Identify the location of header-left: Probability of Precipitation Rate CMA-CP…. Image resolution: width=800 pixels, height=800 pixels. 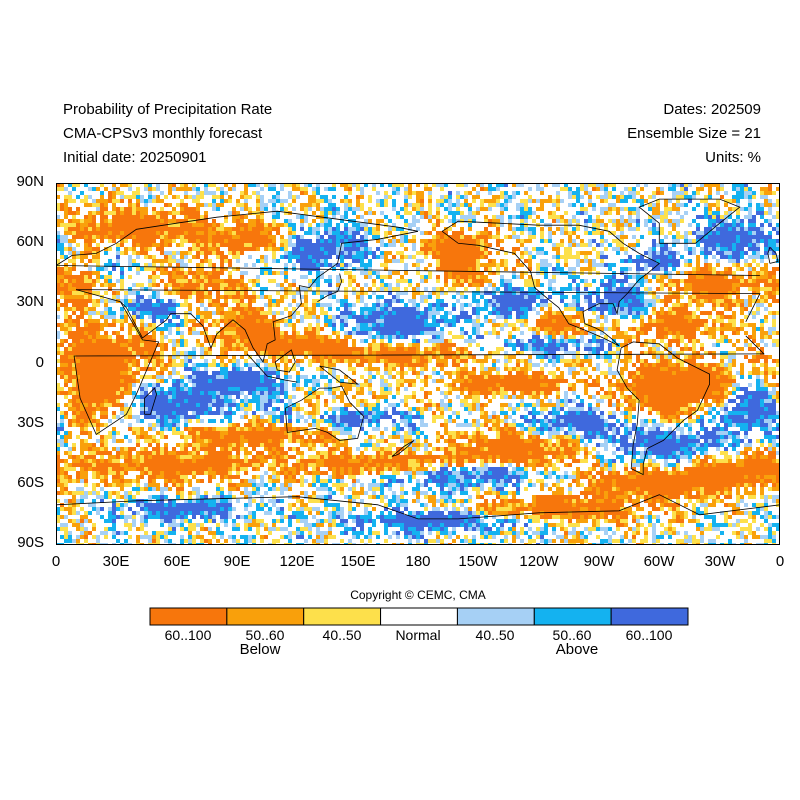
(167, 134).